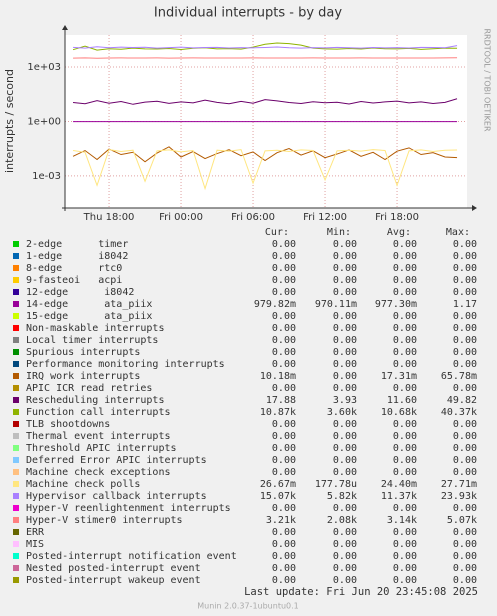 The height and width of the screenshot is (616, 497). What do you see at coordinates (397, 217) in the screenshot?
I see `x-tick-label: Fri 18:00` at bounding box center [397, 217].